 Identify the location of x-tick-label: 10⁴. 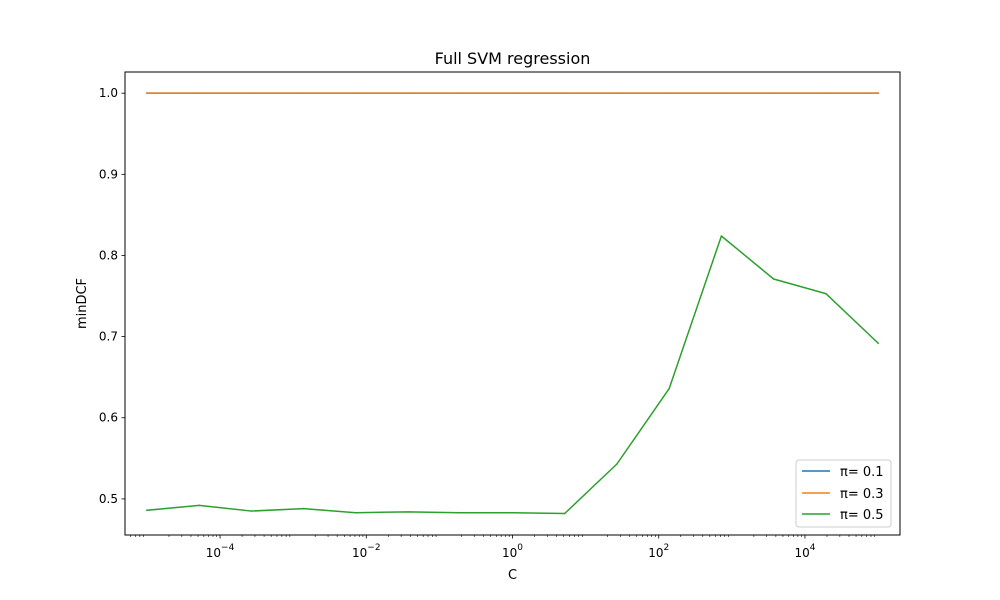
(804, 551).